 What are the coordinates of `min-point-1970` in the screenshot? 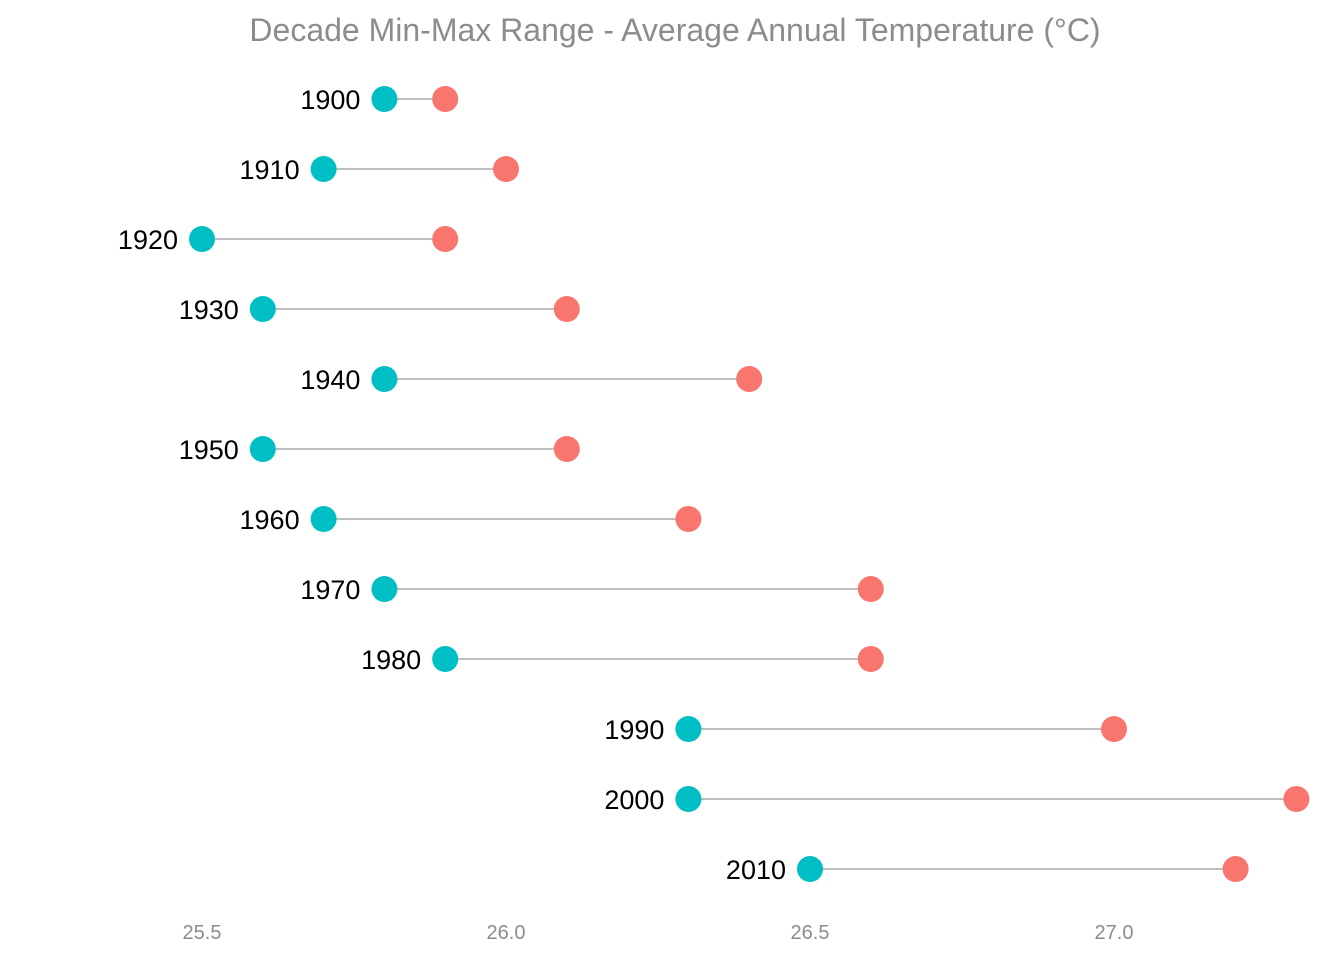 It's located at (384, 589).